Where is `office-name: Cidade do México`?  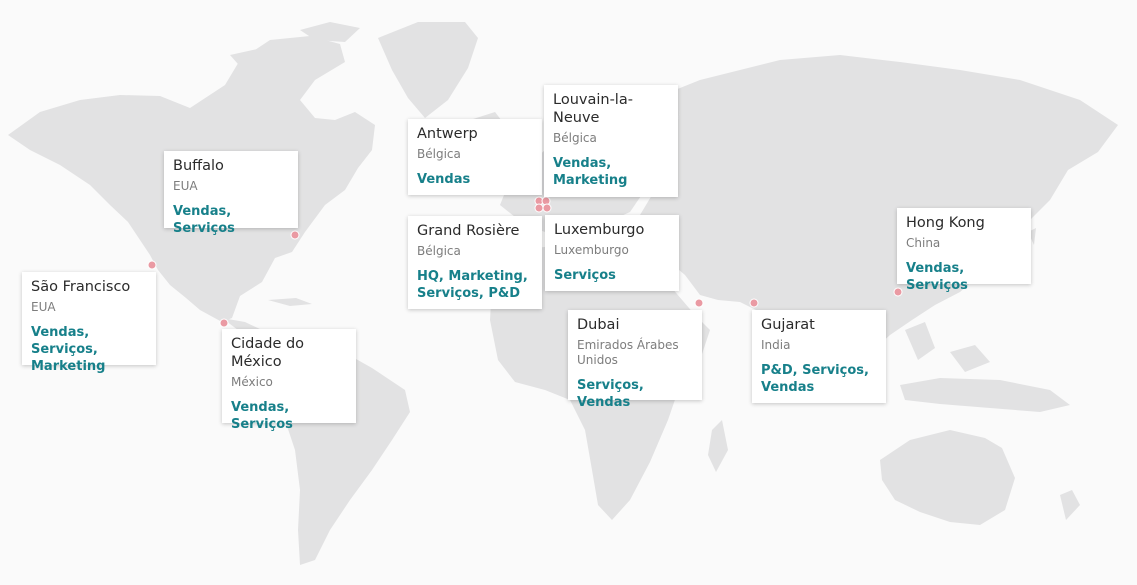 office-name: Cidade do México is located at coordinates (268, 353).